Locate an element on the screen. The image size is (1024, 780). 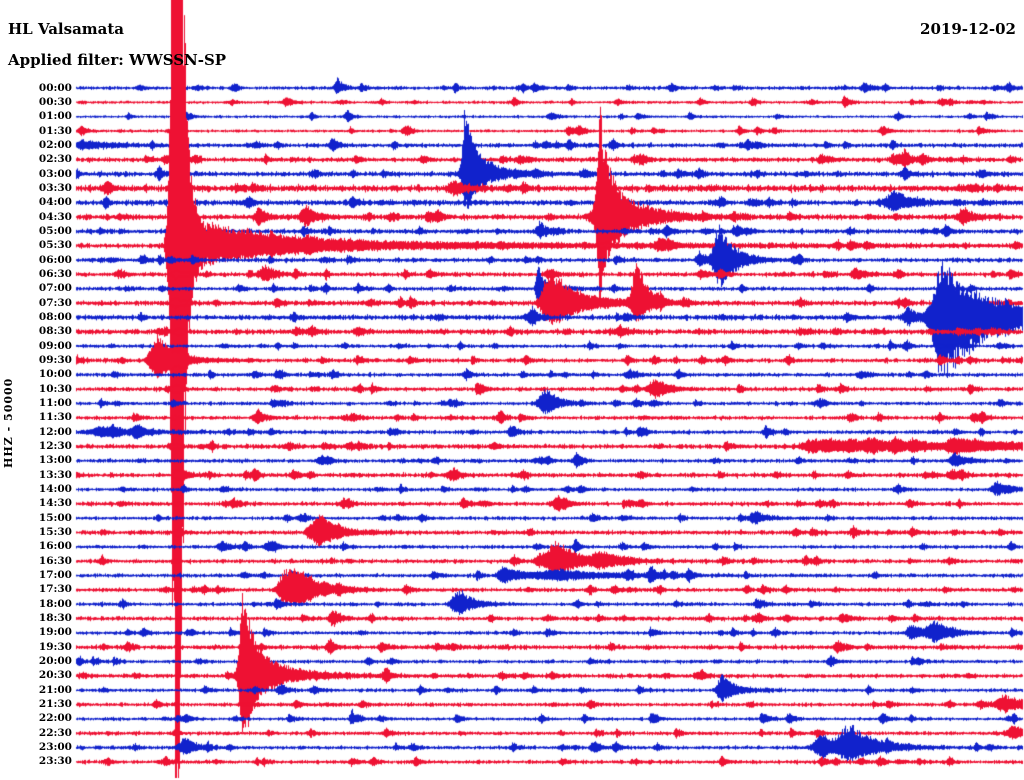
time-label: 08:00 is located at coordinates (55, 316).